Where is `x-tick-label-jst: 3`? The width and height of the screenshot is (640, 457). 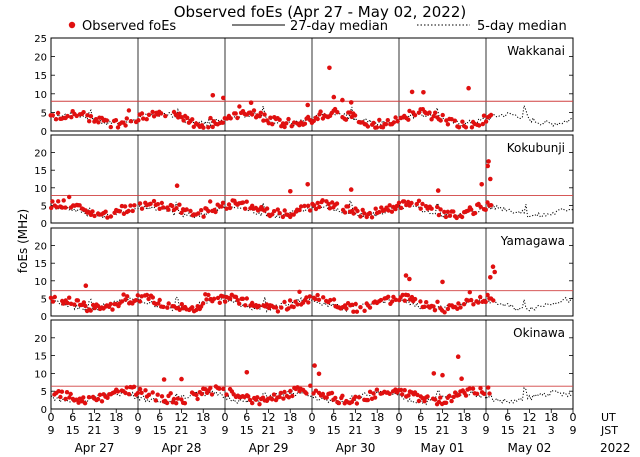 x-tick-label-jst: 3 is located at coordinates (377, 430).